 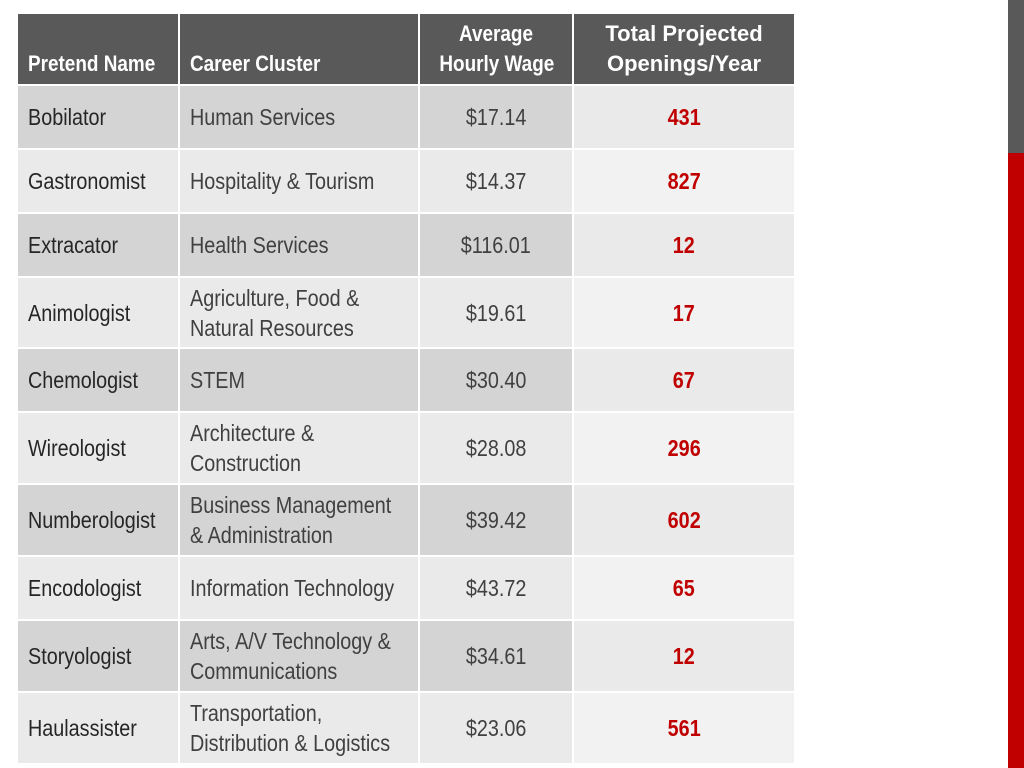 I want to click on cell-total-projected-openings: 827, so click(x=684, y=181).